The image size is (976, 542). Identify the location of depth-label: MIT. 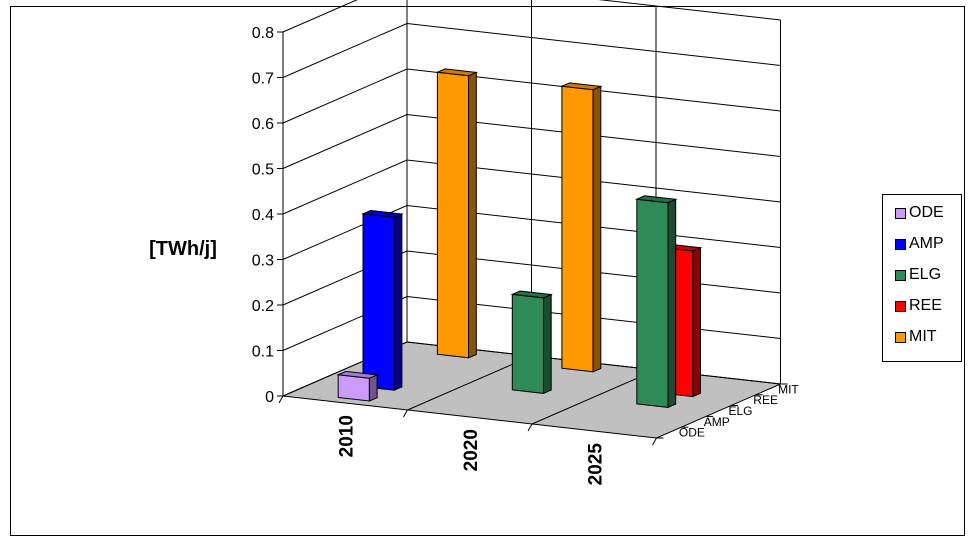
(788, 389).